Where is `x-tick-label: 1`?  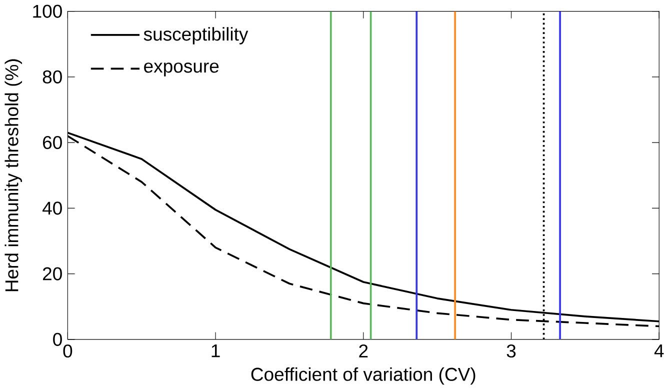
x-tick-label: 1 is located at coordinates (216, 351).